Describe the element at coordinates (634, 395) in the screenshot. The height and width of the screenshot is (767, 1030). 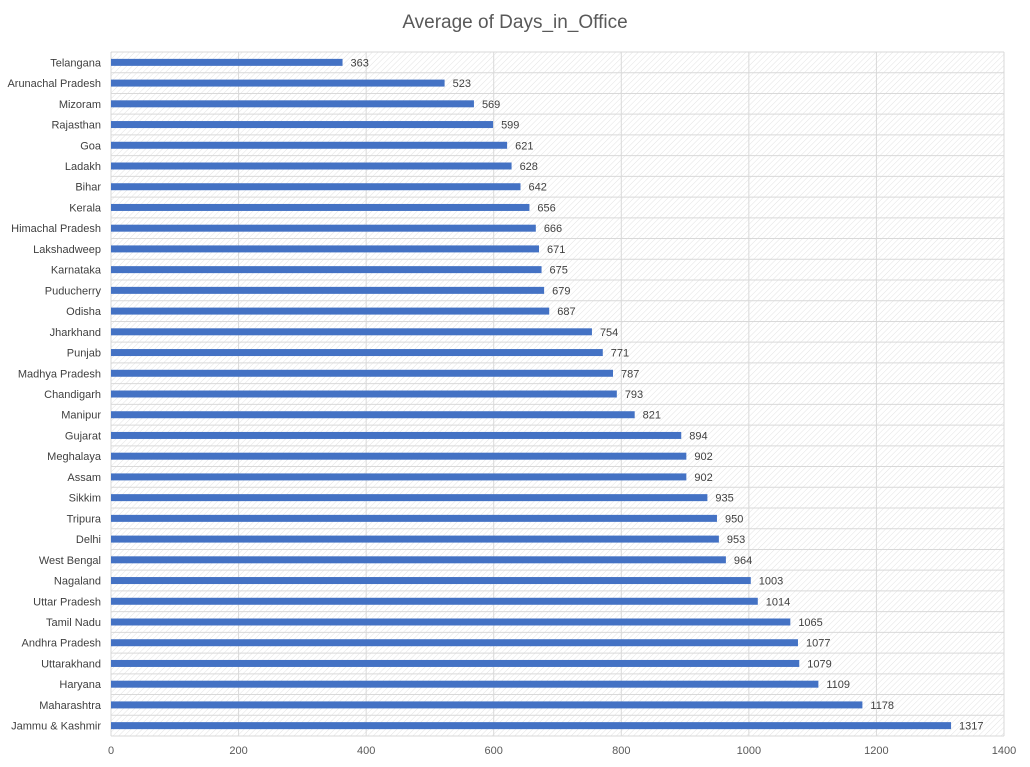
I see `data-label: 793` at that location.